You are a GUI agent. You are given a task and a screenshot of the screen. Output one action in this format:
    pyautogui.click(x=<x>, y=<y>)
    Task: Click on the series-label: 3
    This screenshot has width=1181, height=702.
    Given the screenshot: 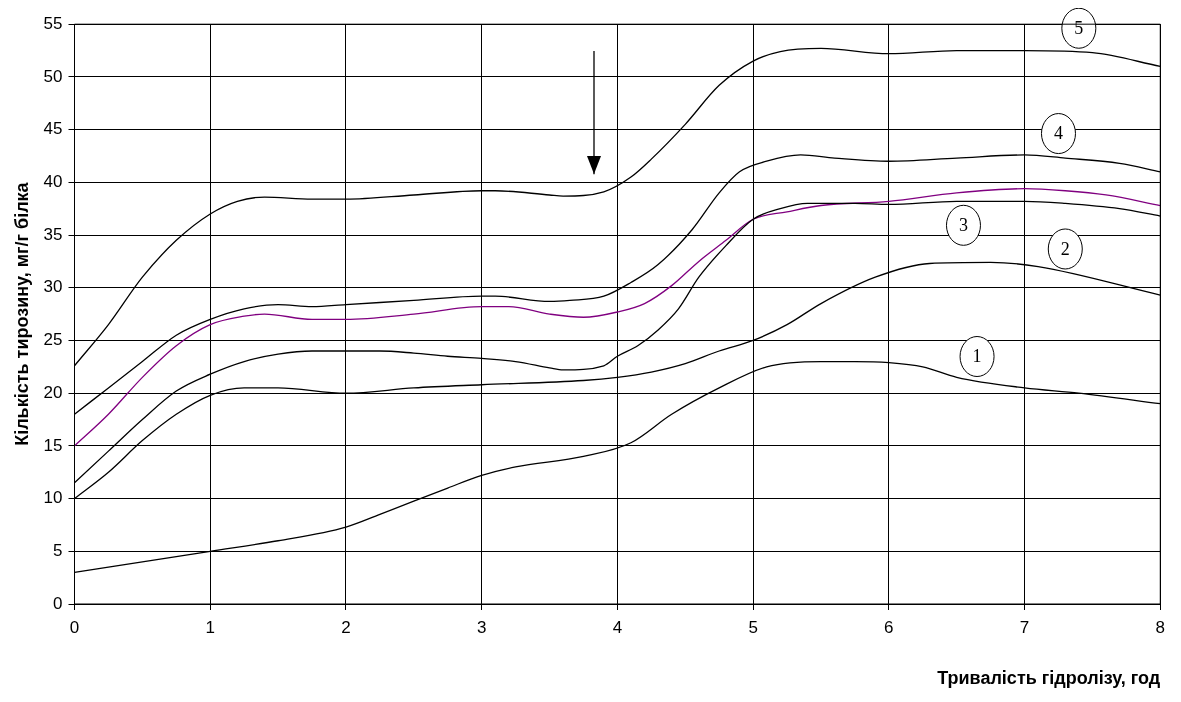 What is the action you would take?
    pyautogui.click(x=963, y=225)
    